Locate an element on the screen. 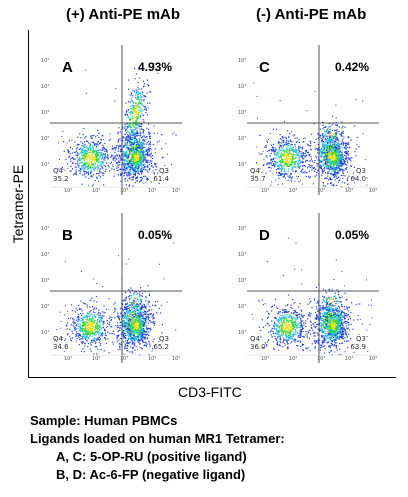  q3-label: Q3 64.0 is located at coordinates (358, 175).